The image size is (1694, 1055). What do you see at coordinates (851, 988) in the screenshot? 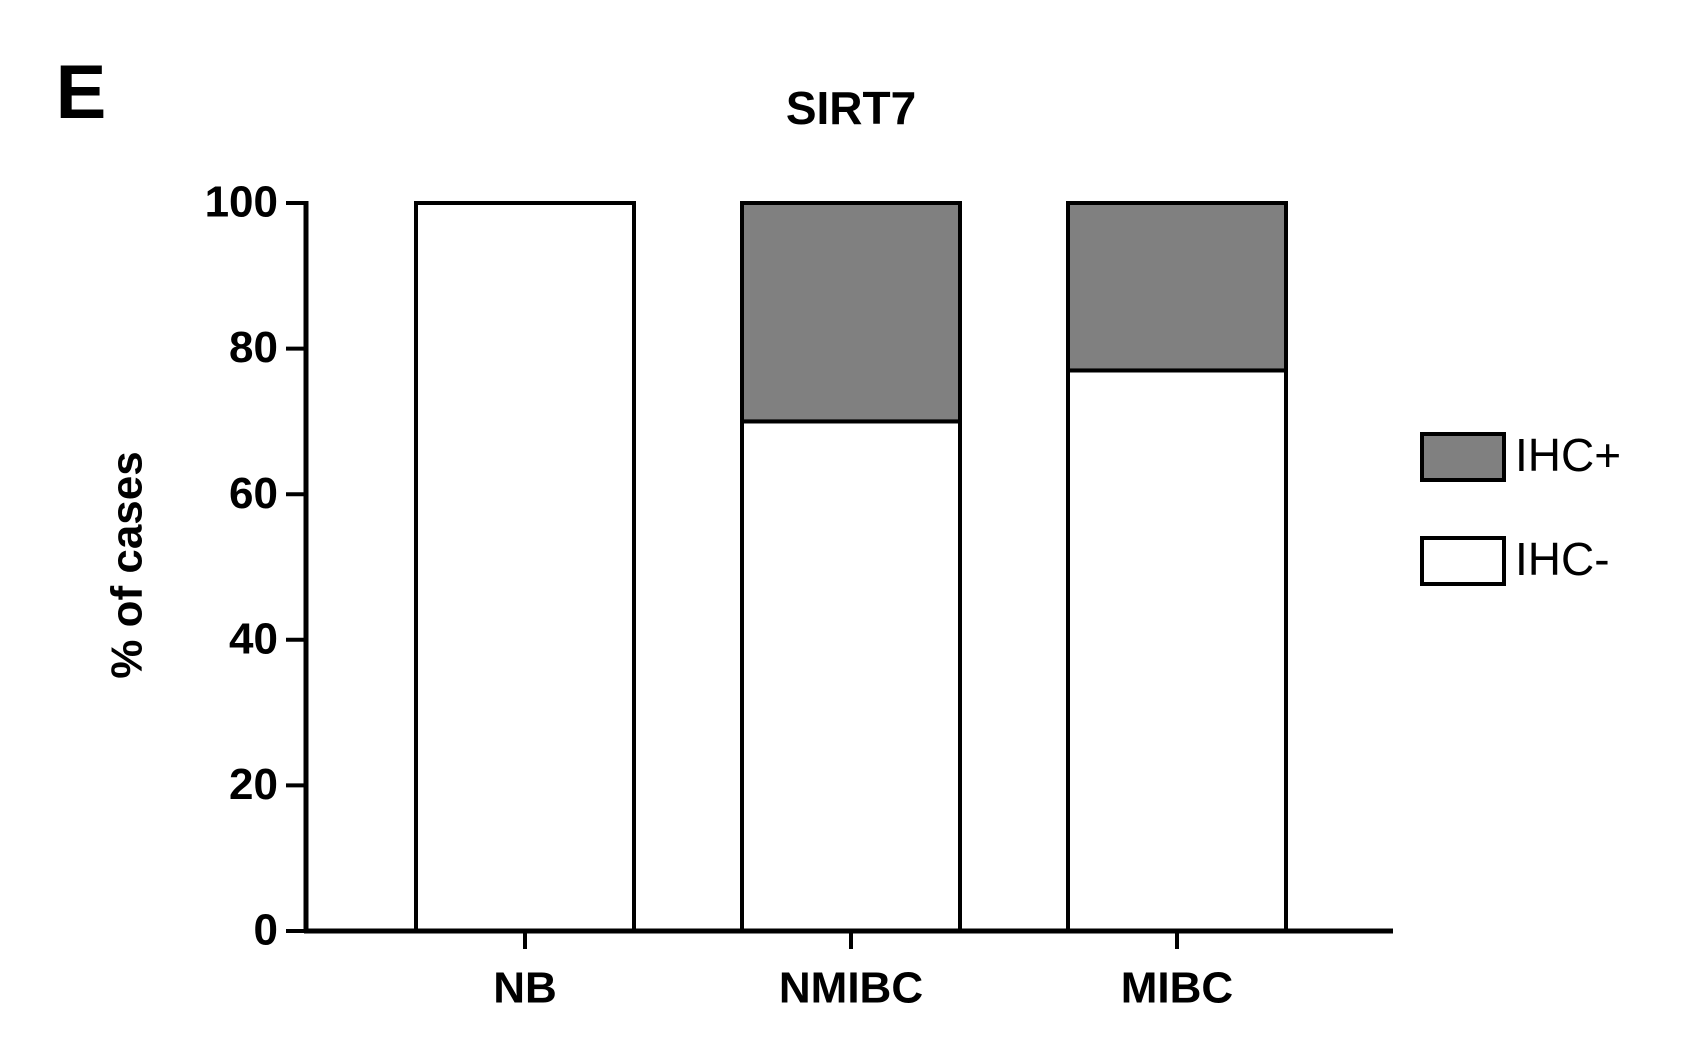
I see `x-tick-label: NMIBC` at bounding box center [851, 988].